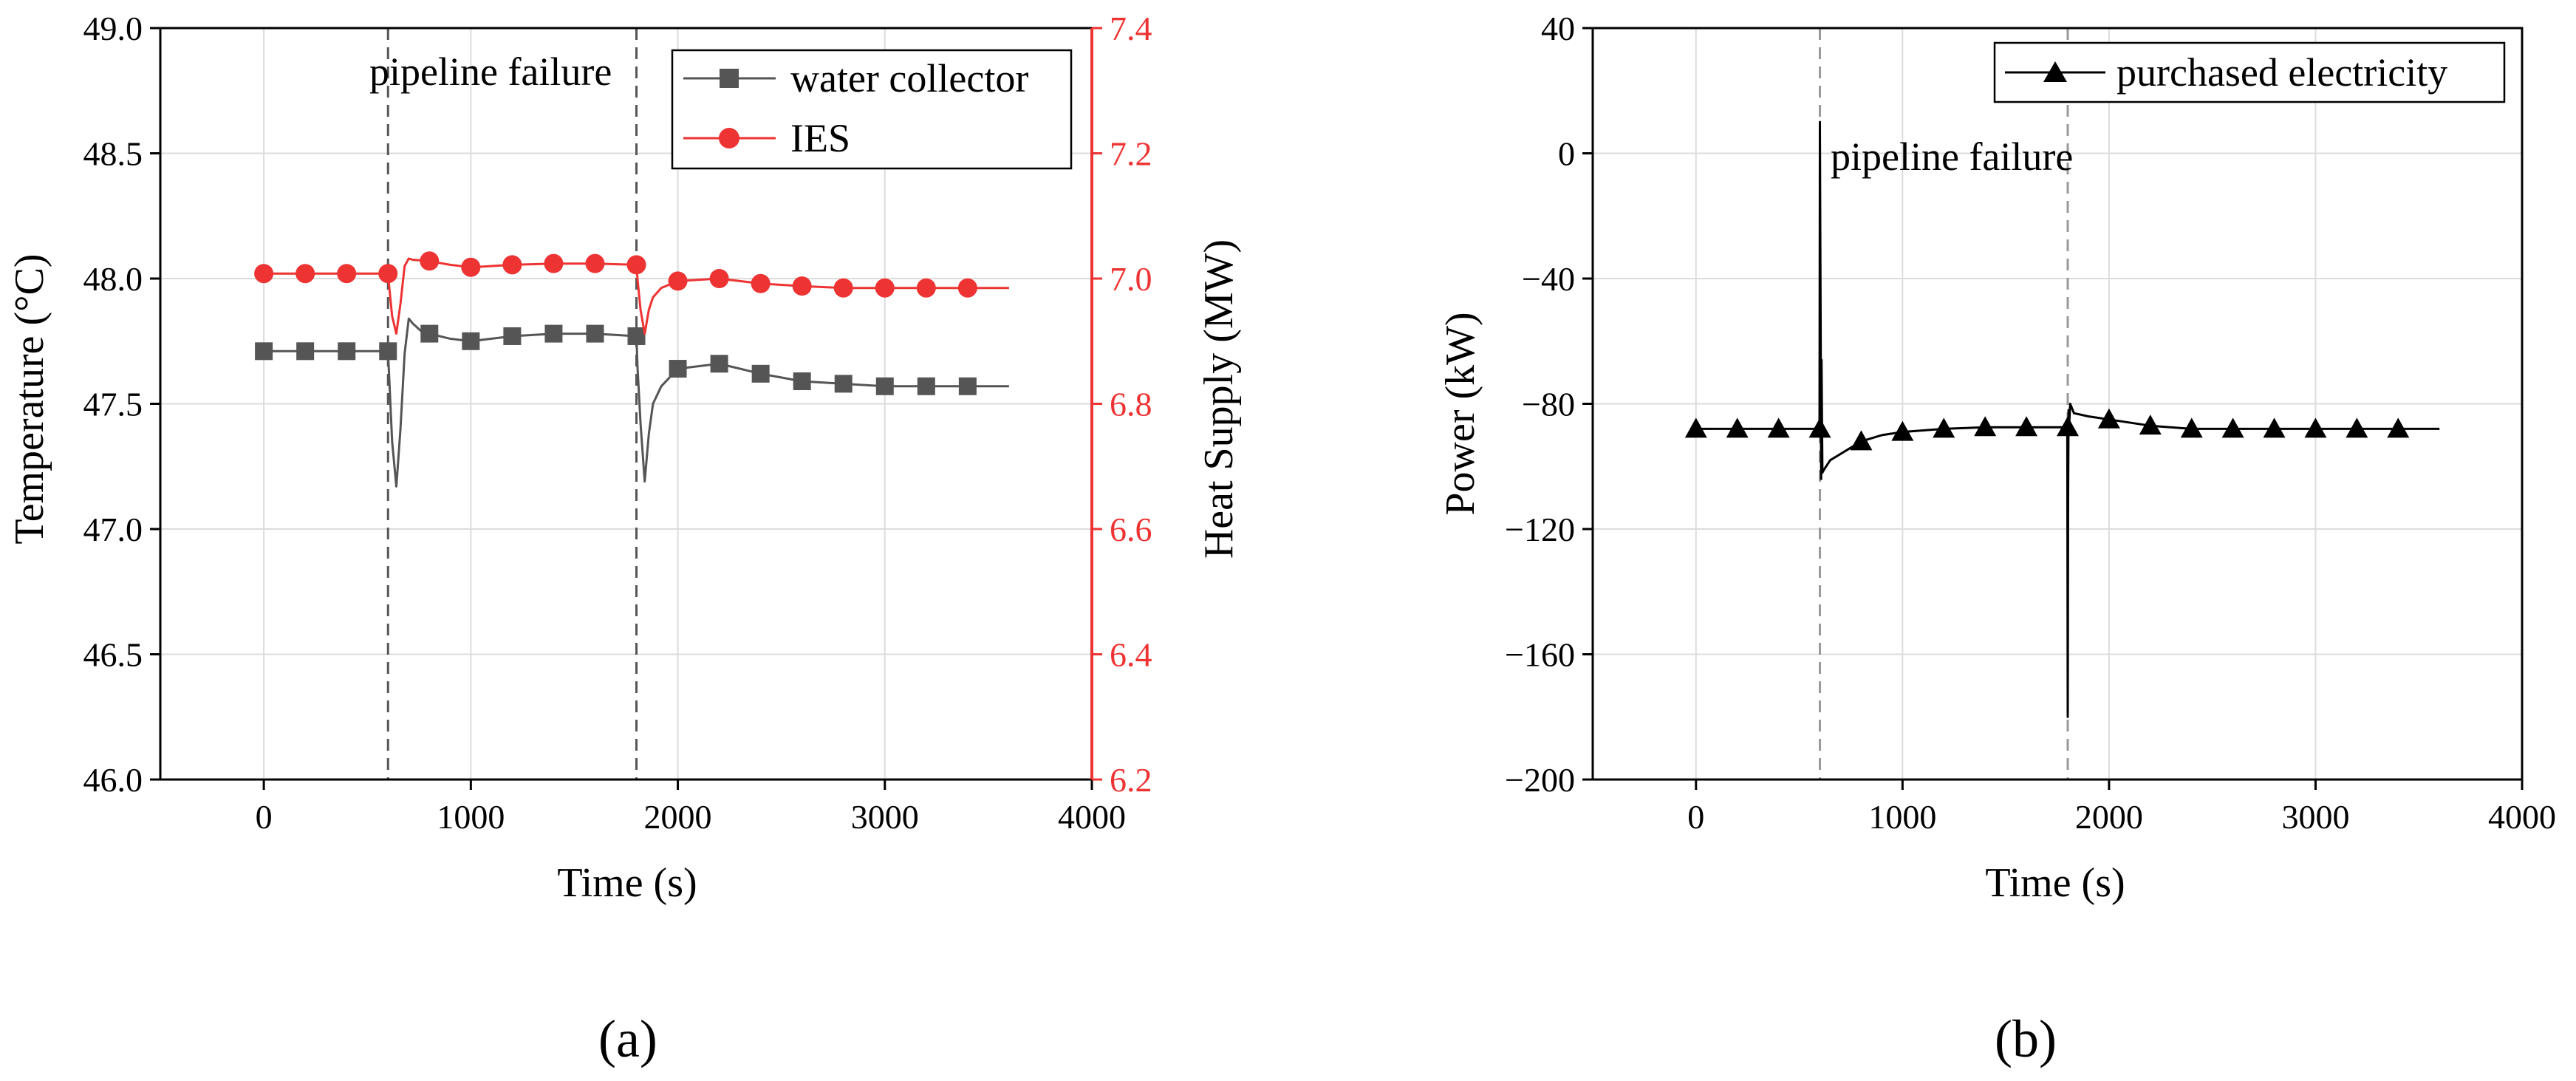  What do you see at coordinates (729, 138) in the screenshot?
I see `legend-ies-marker` at bounding box center [729, 138].